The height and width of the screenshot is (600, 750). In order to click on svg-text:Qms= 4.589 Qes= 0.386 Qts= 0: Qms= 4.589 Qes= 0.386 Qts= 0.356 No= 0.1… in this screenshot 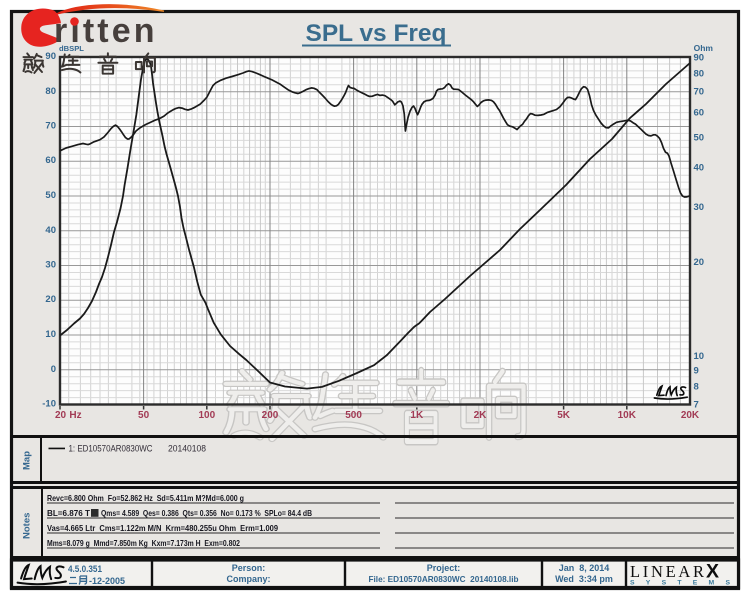, I will do `click(206, 513)`.